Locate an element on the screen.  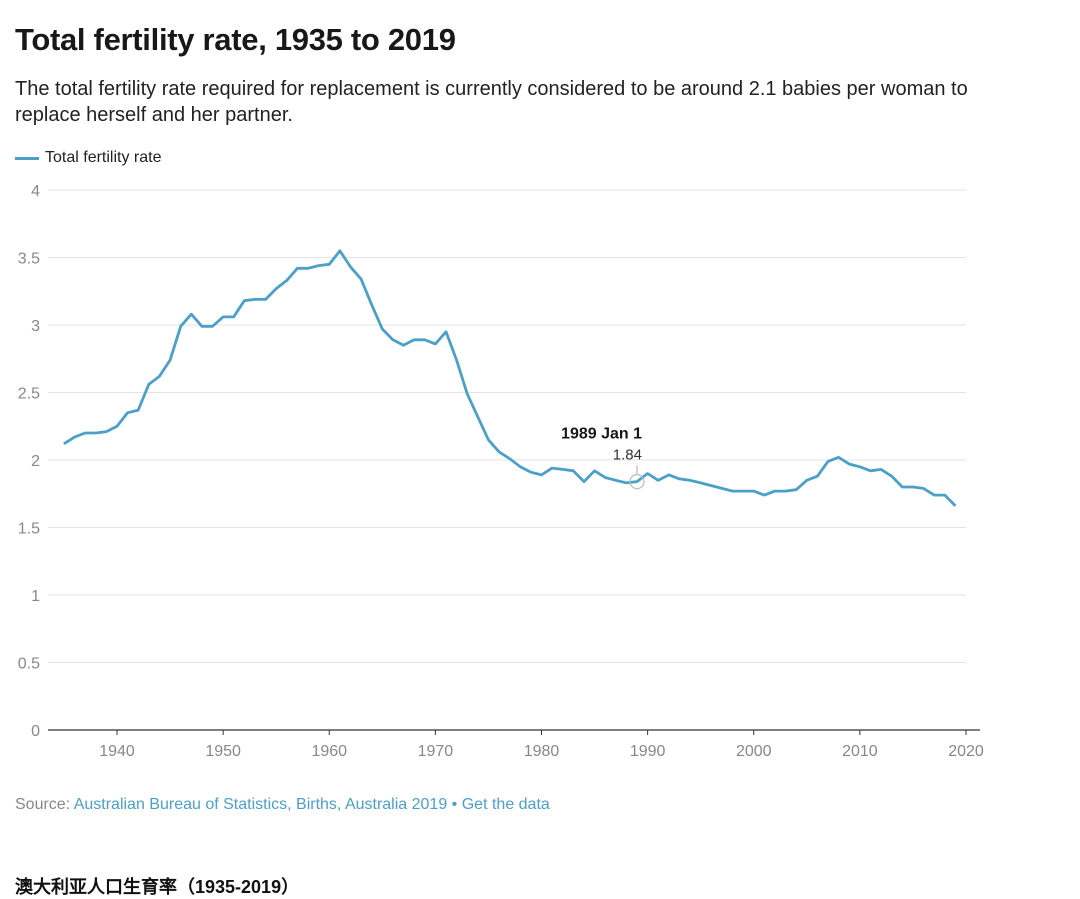
y-tick-label: 0.5 is located at coordinates (29, 664).